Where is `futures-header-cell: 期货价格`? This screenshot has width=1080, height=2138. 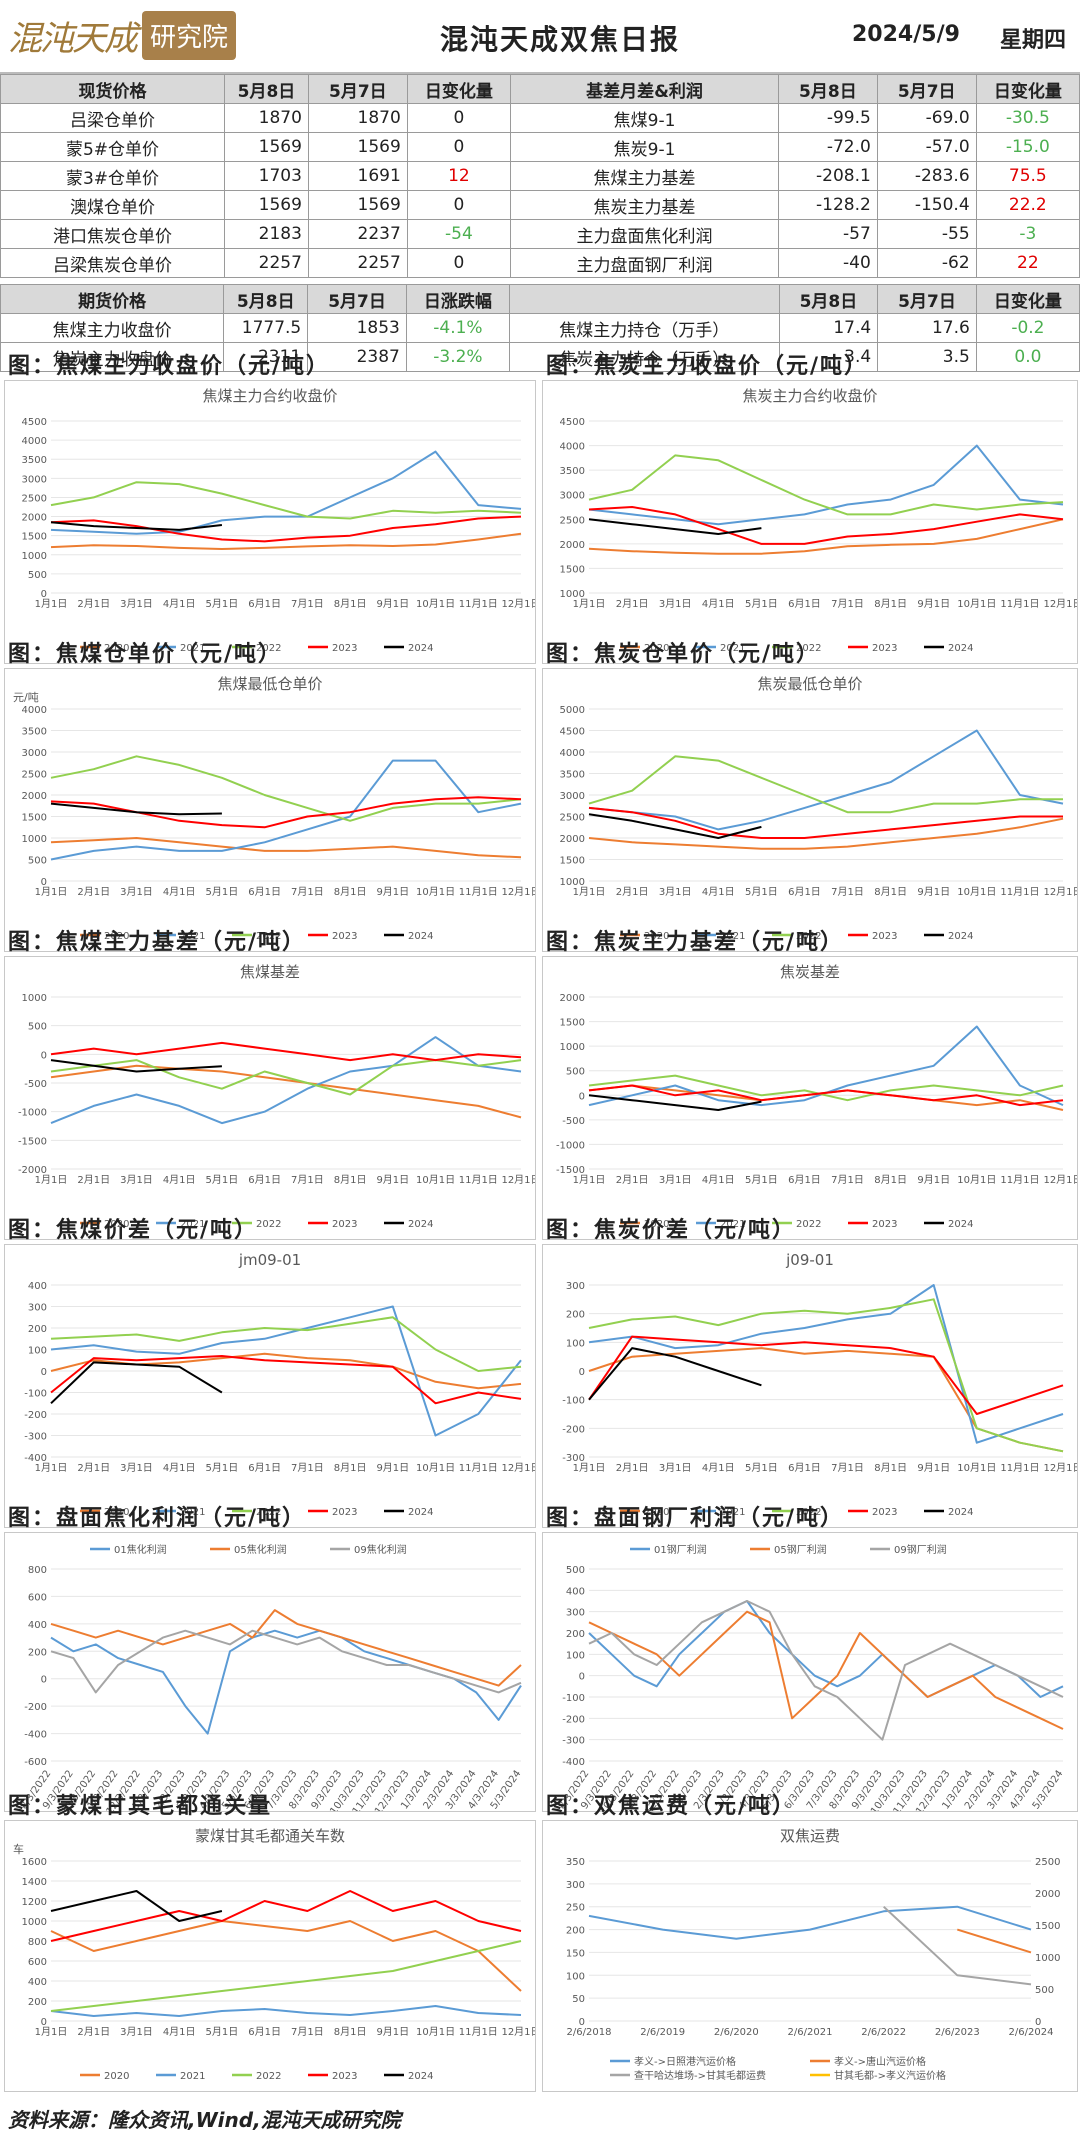
futures-header-cell: 期货价格 is located at coordinates (112, 299).